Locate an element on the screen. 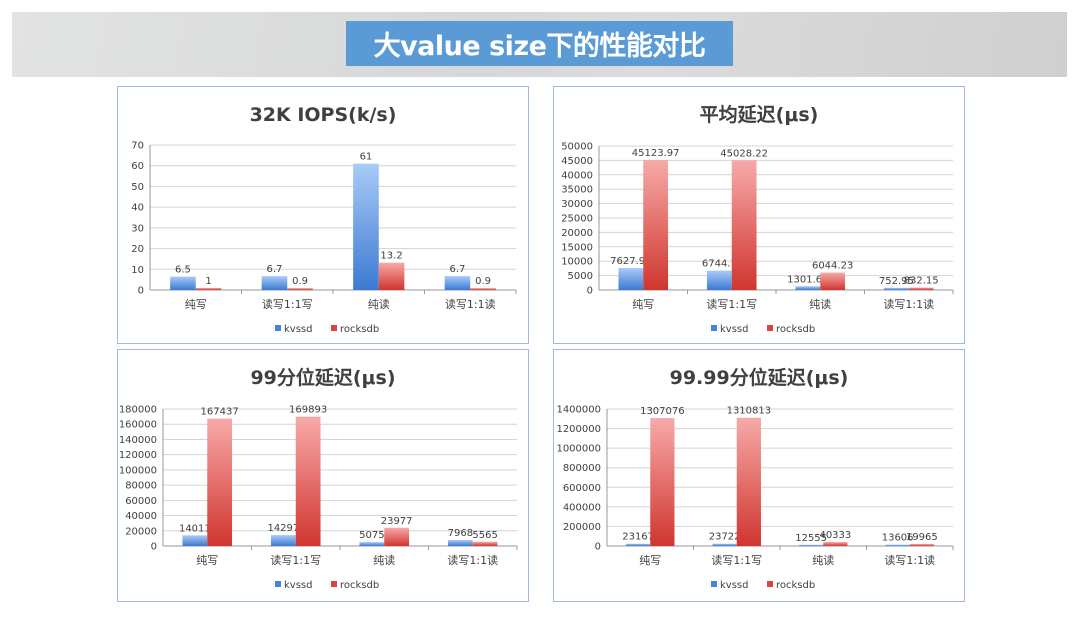  y-tick-label: 160000 is located at coordinates (138, 425).